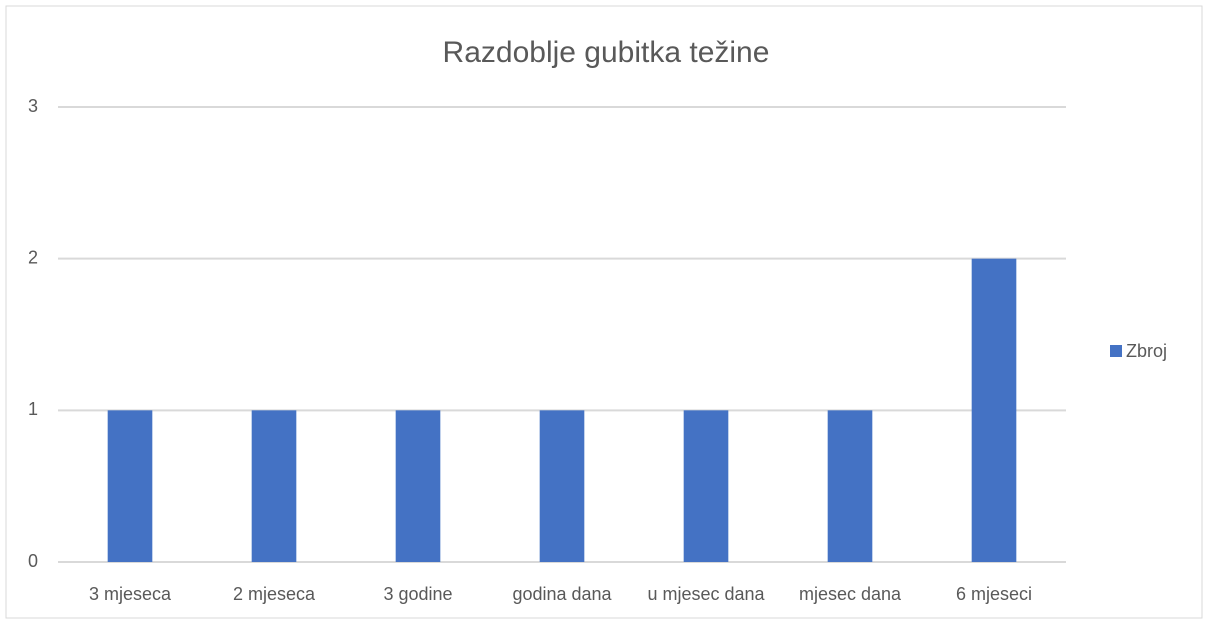 The image size is (1205, 619). What do you see at coordinates (994, 594) in the screenshot?
I see `x-tick-label: 6 mjeseci` at bounding box center [994, 594].